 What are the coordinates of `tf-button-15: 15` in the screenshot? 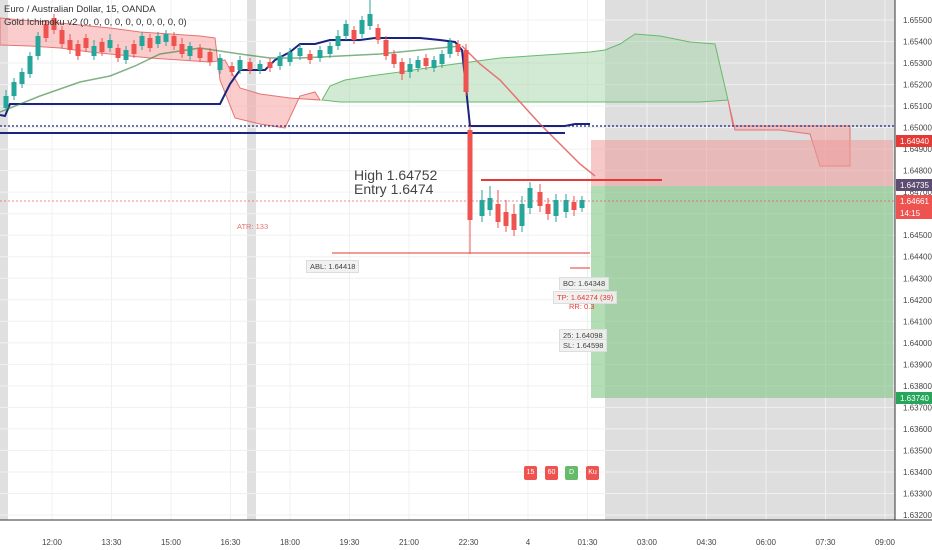 It's located at (530, 473).